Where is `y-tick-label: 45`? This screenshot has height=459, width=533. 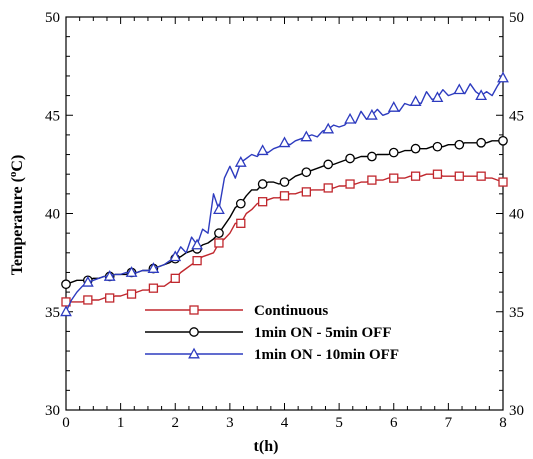
y-tick-label: 45 is located at coordinates (52, 116).